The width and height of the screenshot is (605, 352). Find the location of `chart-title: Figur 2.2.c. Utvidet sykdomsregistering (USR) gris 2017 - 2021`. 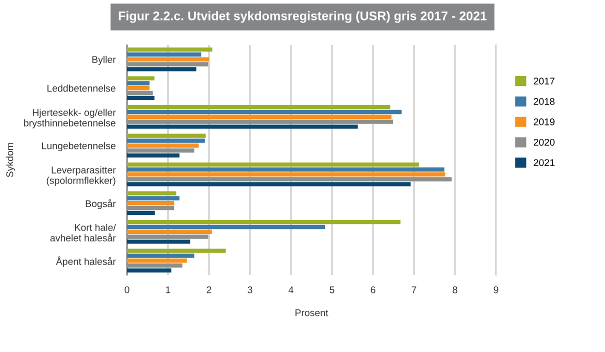

chart-title: Figur 2.2.c. Utvidet sykdomsregistering (USR) gris 2017 - 2021 is located at coordinates (302, 17).